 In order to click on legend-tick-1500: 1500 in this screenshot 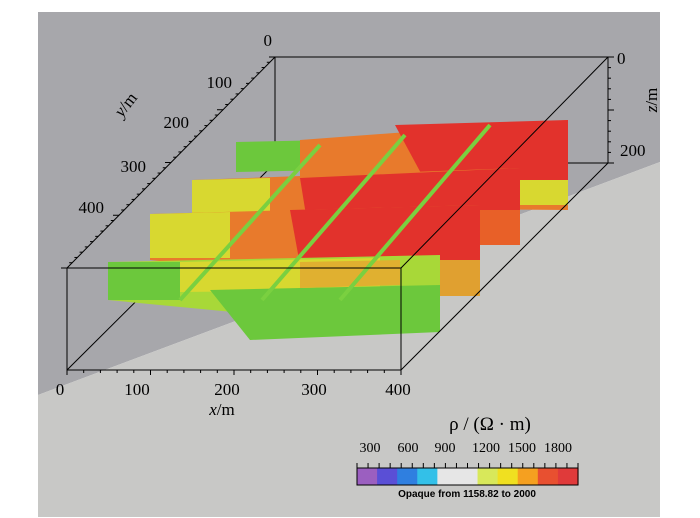, I will do `click(522, 448)`.